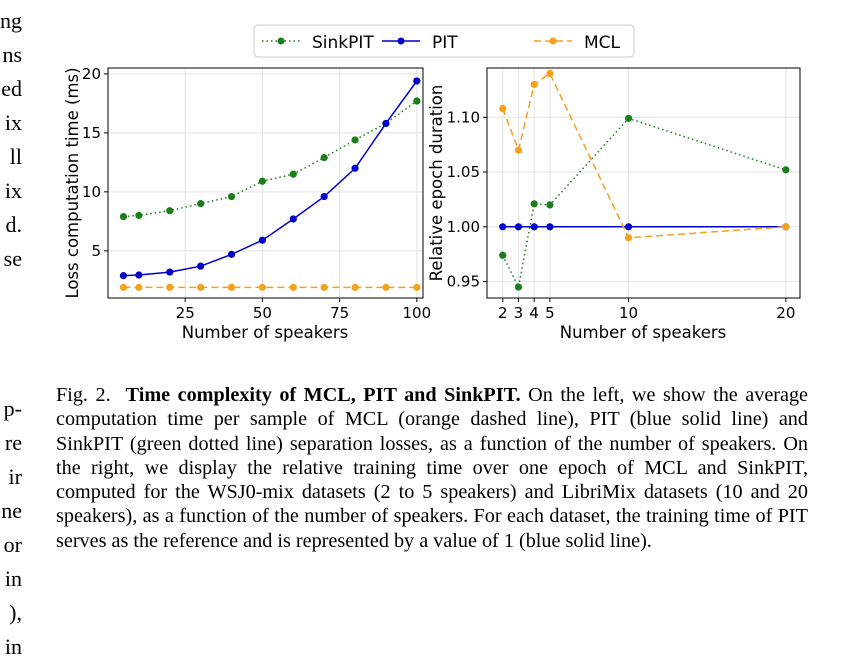 The height and width of the screenshot is (659, 862). What do you see at coordinates (550, 313) in the screenshot?
I see `x-tick-label: 5` at bounding box center [550, 313].